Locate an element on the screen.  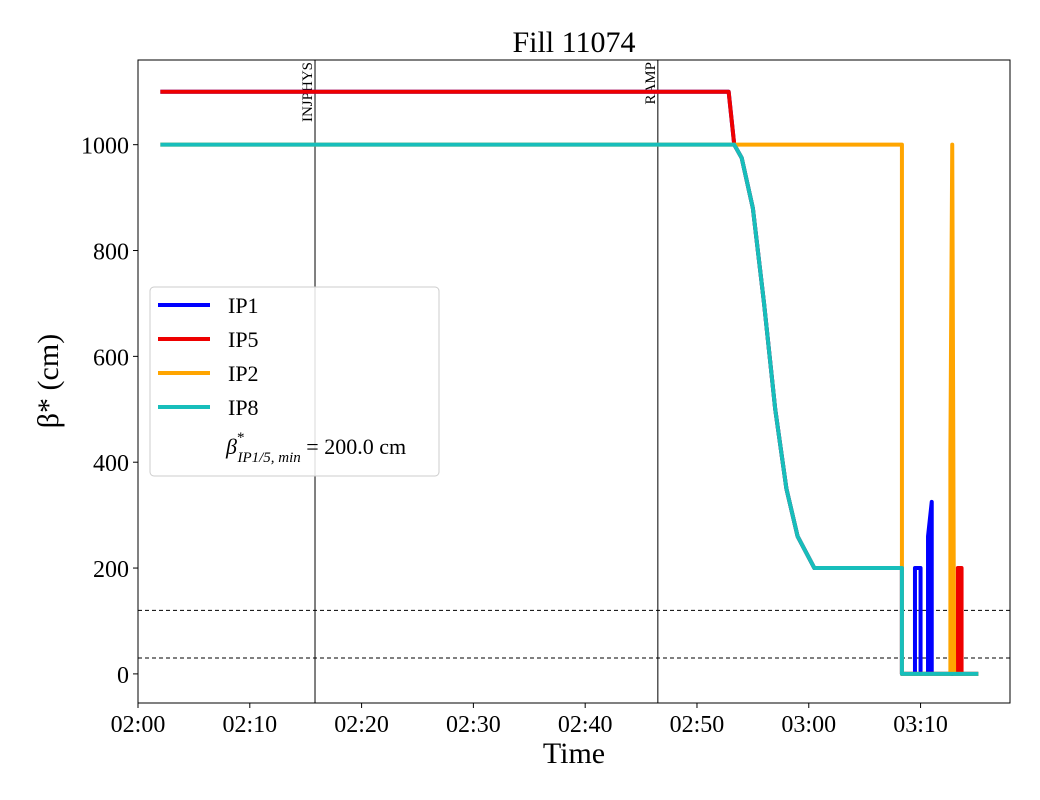
annotation-symbol: β is located at coordinates (231, 446).